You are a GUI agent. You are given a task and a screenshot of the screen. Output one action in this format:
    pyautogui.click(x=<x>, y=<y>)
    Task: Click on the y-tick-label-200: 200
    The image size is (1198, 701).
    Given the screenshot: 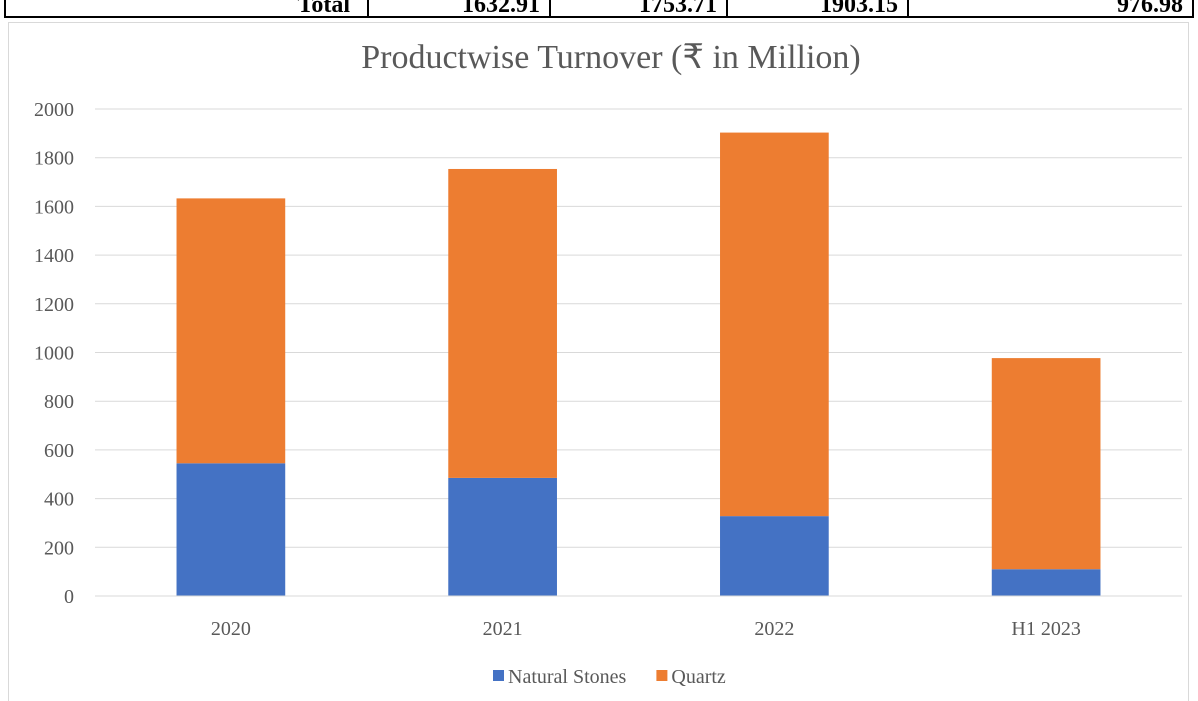 What is the action you would take?
    pyautogui.click(x=59, y=548)
    